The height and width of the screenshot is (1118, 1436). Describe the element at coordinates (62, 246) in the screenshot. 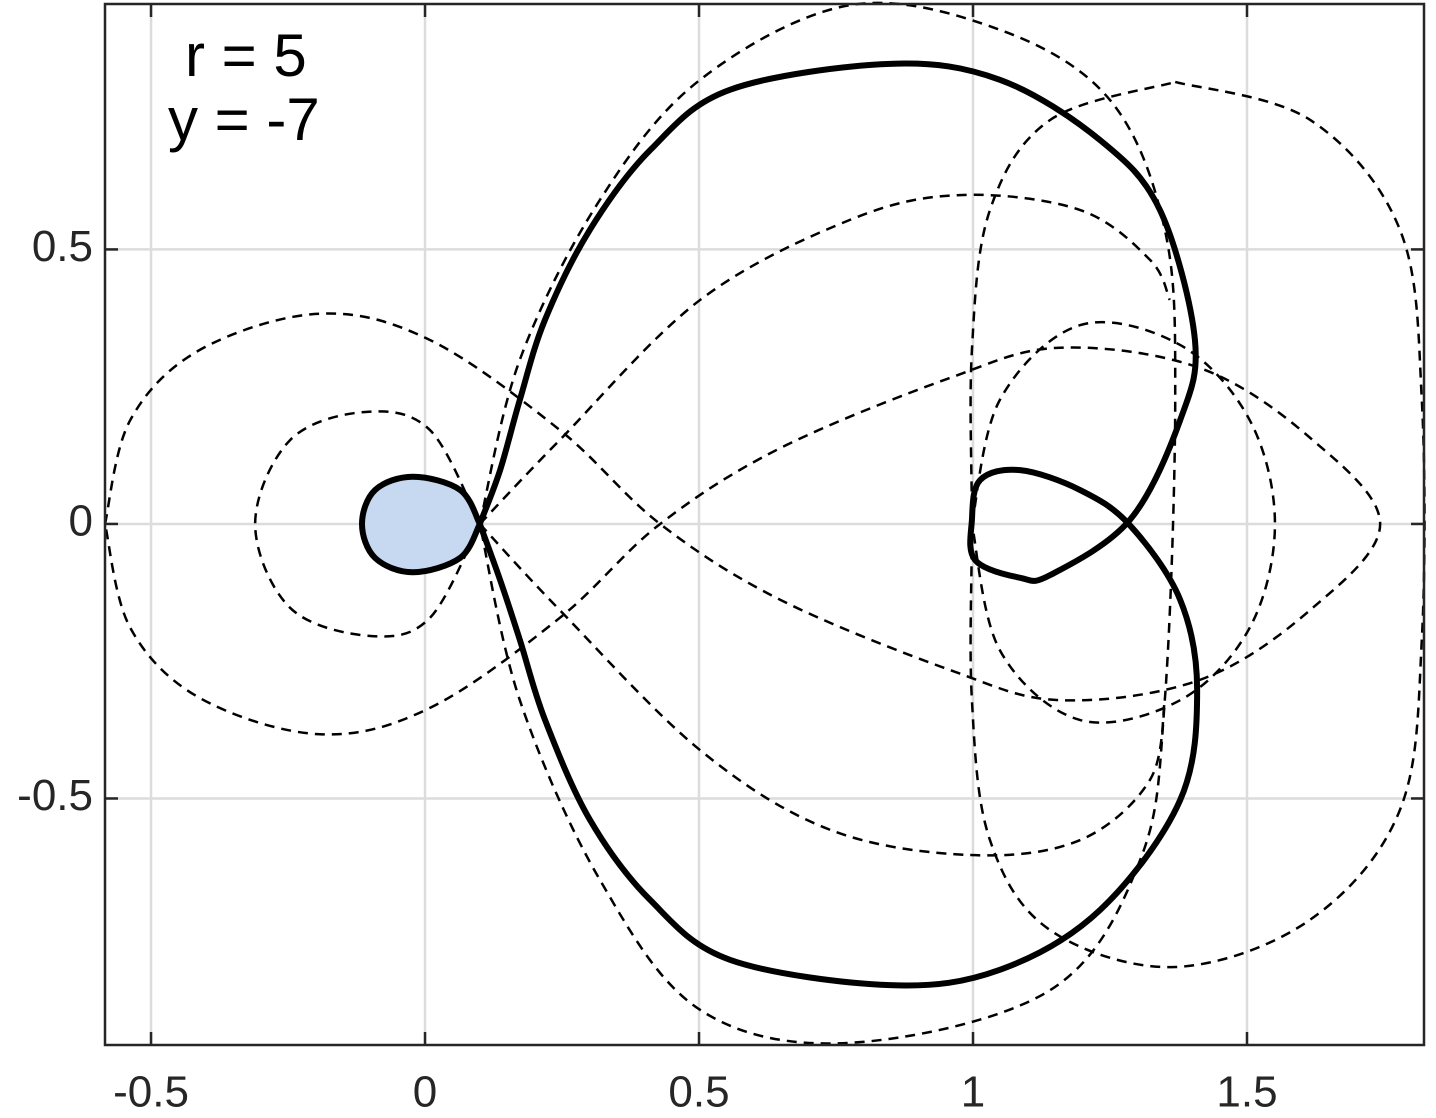

I see `y-tick-label: 0.5` at that location.